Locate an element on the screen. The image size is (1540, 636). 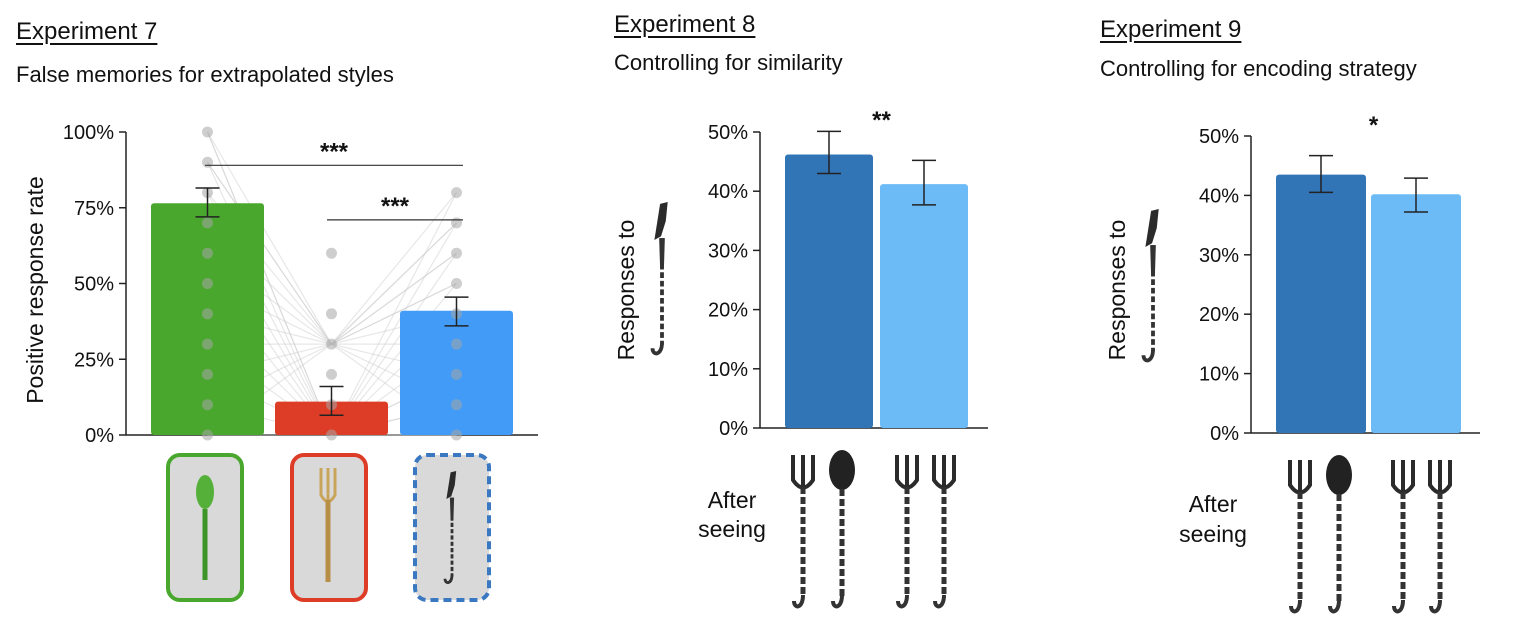
panel8-stimulus-fork-1-icon is located at coordinates (803, 530).